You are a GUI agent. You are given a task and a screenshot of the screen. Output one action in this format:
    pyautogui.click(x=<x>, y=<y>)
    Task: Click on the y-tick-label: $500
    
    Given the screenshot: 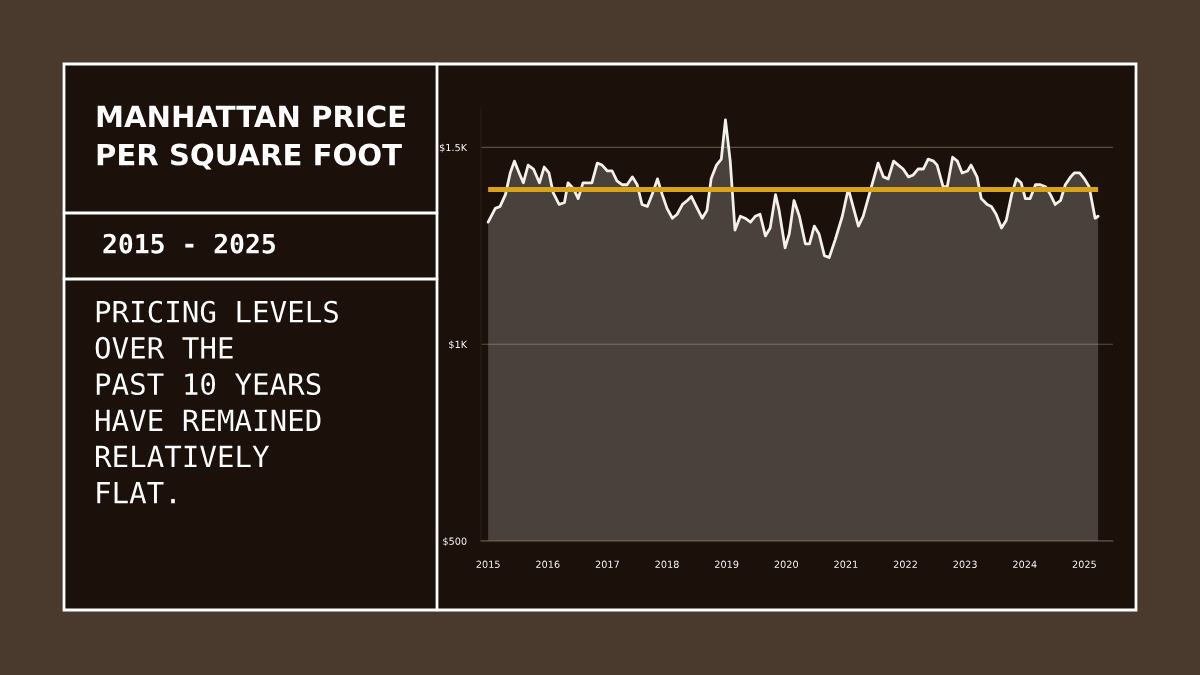 What is the action you would take?
    pyautogui.click(x=455, y=542)
    